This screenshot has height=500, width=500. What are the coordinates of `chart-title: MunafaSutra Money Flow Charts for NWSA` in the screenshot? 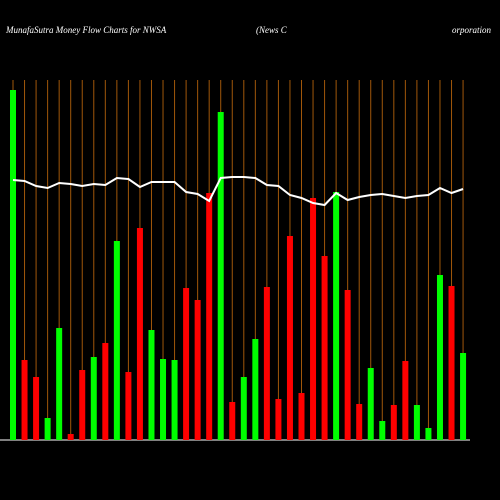 It's located at (86, 30).